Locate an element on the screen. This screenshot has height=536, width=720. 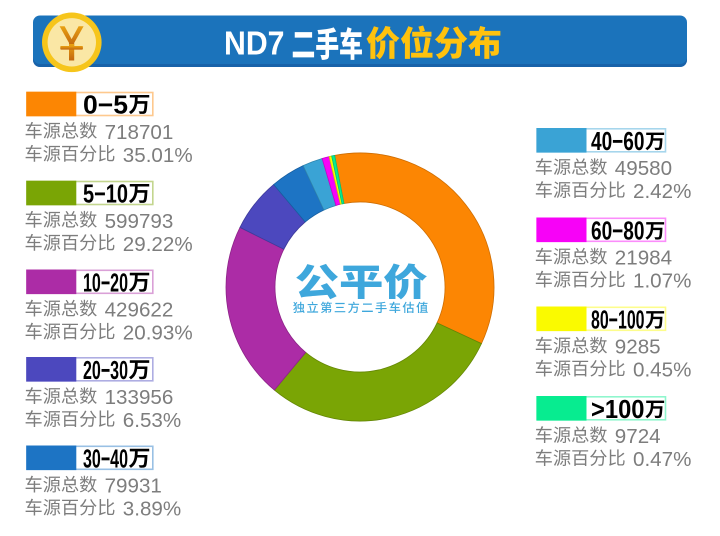
svg-text: 1.07% is located at coordinates (662, 281).